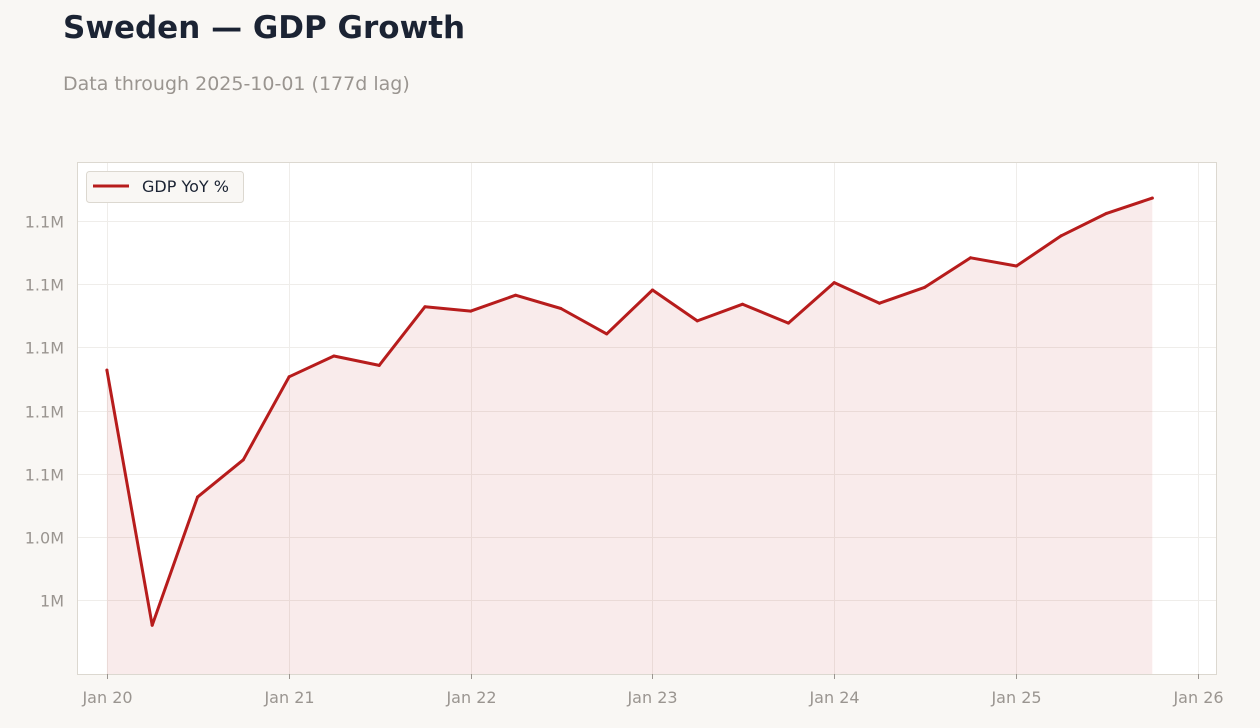  What do you see at coordinates (52, 601) in the screenshot?
I see `y-tick-label: 1M` at bounding box center [52, 601].